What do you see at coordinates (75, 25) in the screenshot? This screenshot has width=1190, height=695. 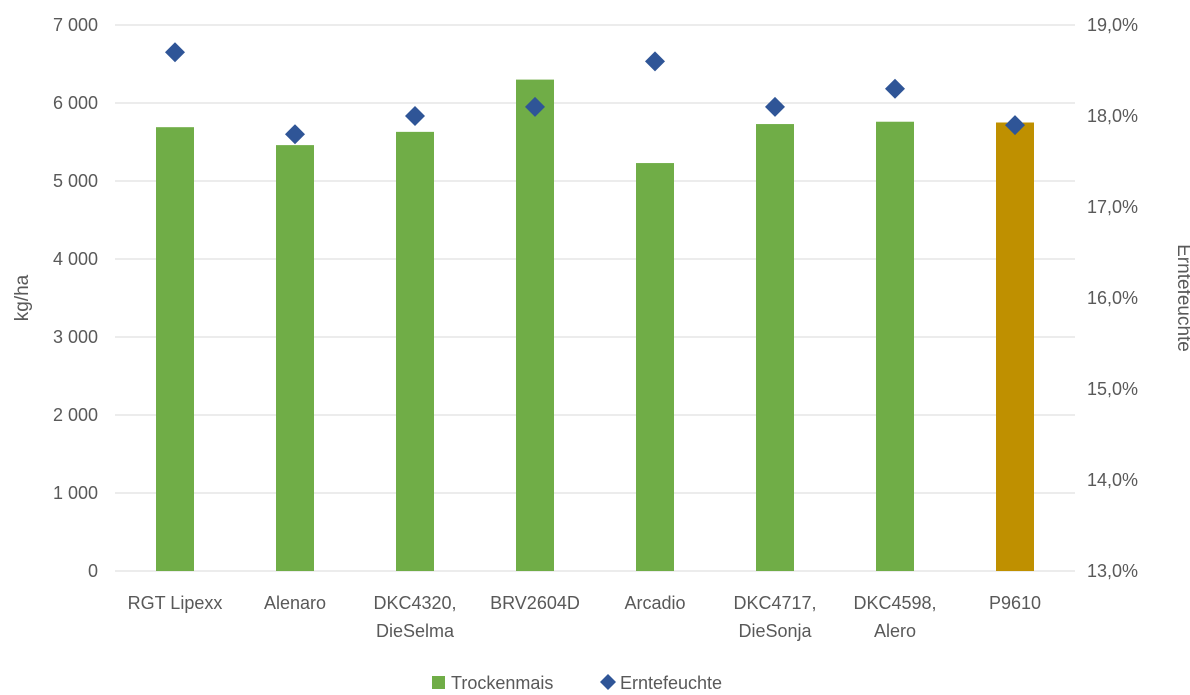 I see `y-left-tick-label: 7 000` at bounding box center [75, 25].